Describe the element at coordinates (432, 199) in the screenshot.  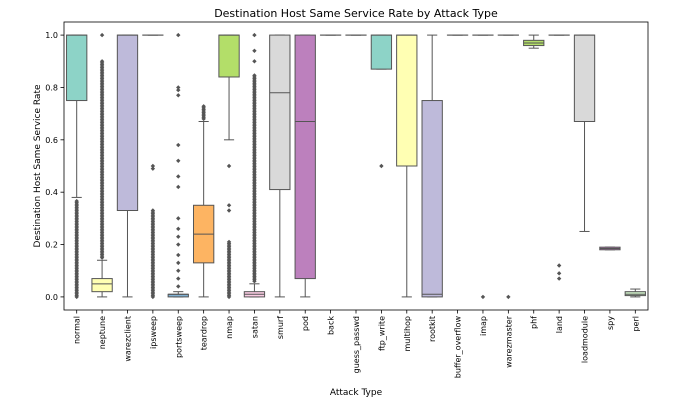
I see `box-rootkit` at that location.